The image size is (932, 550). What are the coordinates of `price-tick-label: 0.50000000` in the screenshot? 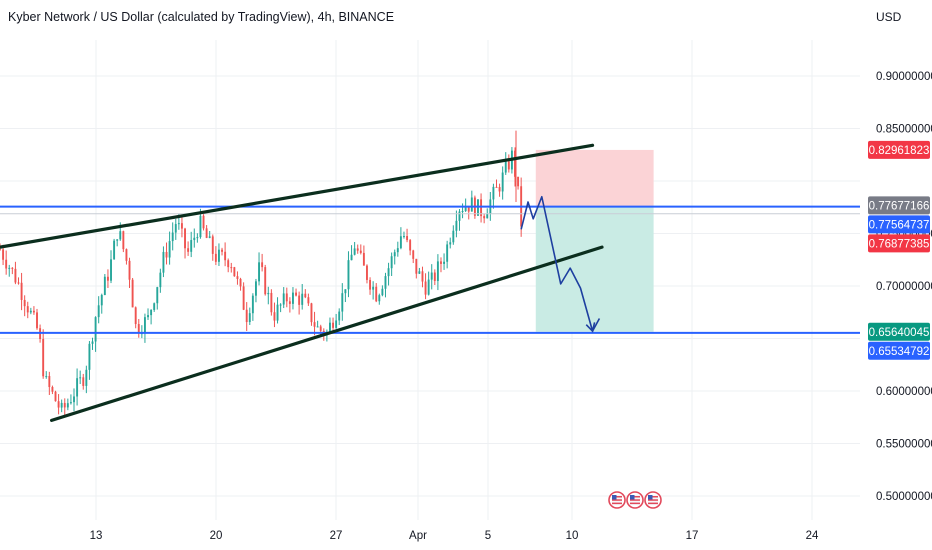 It's located at (904, 497).